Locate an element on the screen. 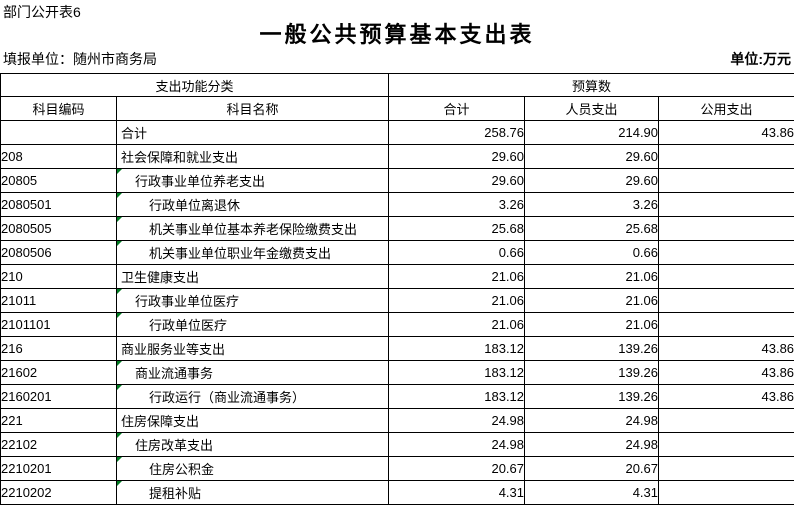 This screenshot has height=508, width=794. personnel-cell: 4.31 is located at coordinates (592, 492).